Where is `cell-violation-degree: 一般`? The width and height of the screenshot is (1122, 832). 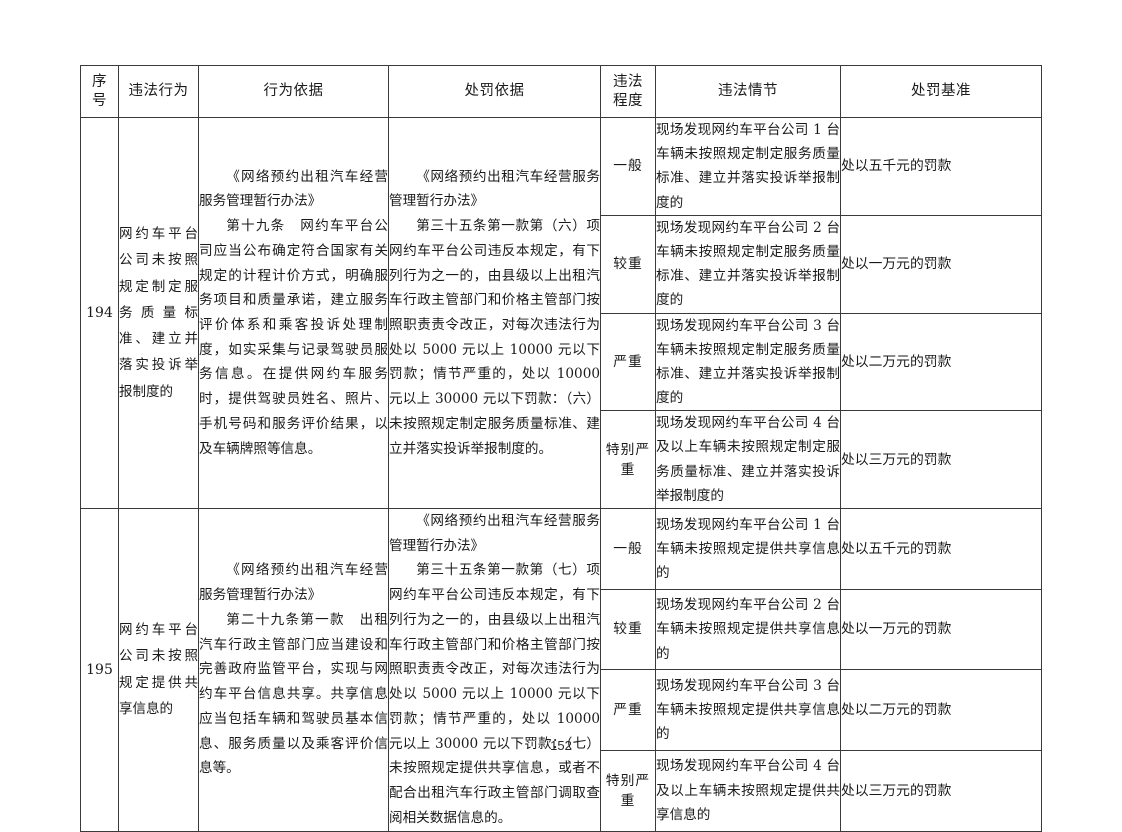
cell-violation-degree: 一般 is located at coordinates (628, 166).